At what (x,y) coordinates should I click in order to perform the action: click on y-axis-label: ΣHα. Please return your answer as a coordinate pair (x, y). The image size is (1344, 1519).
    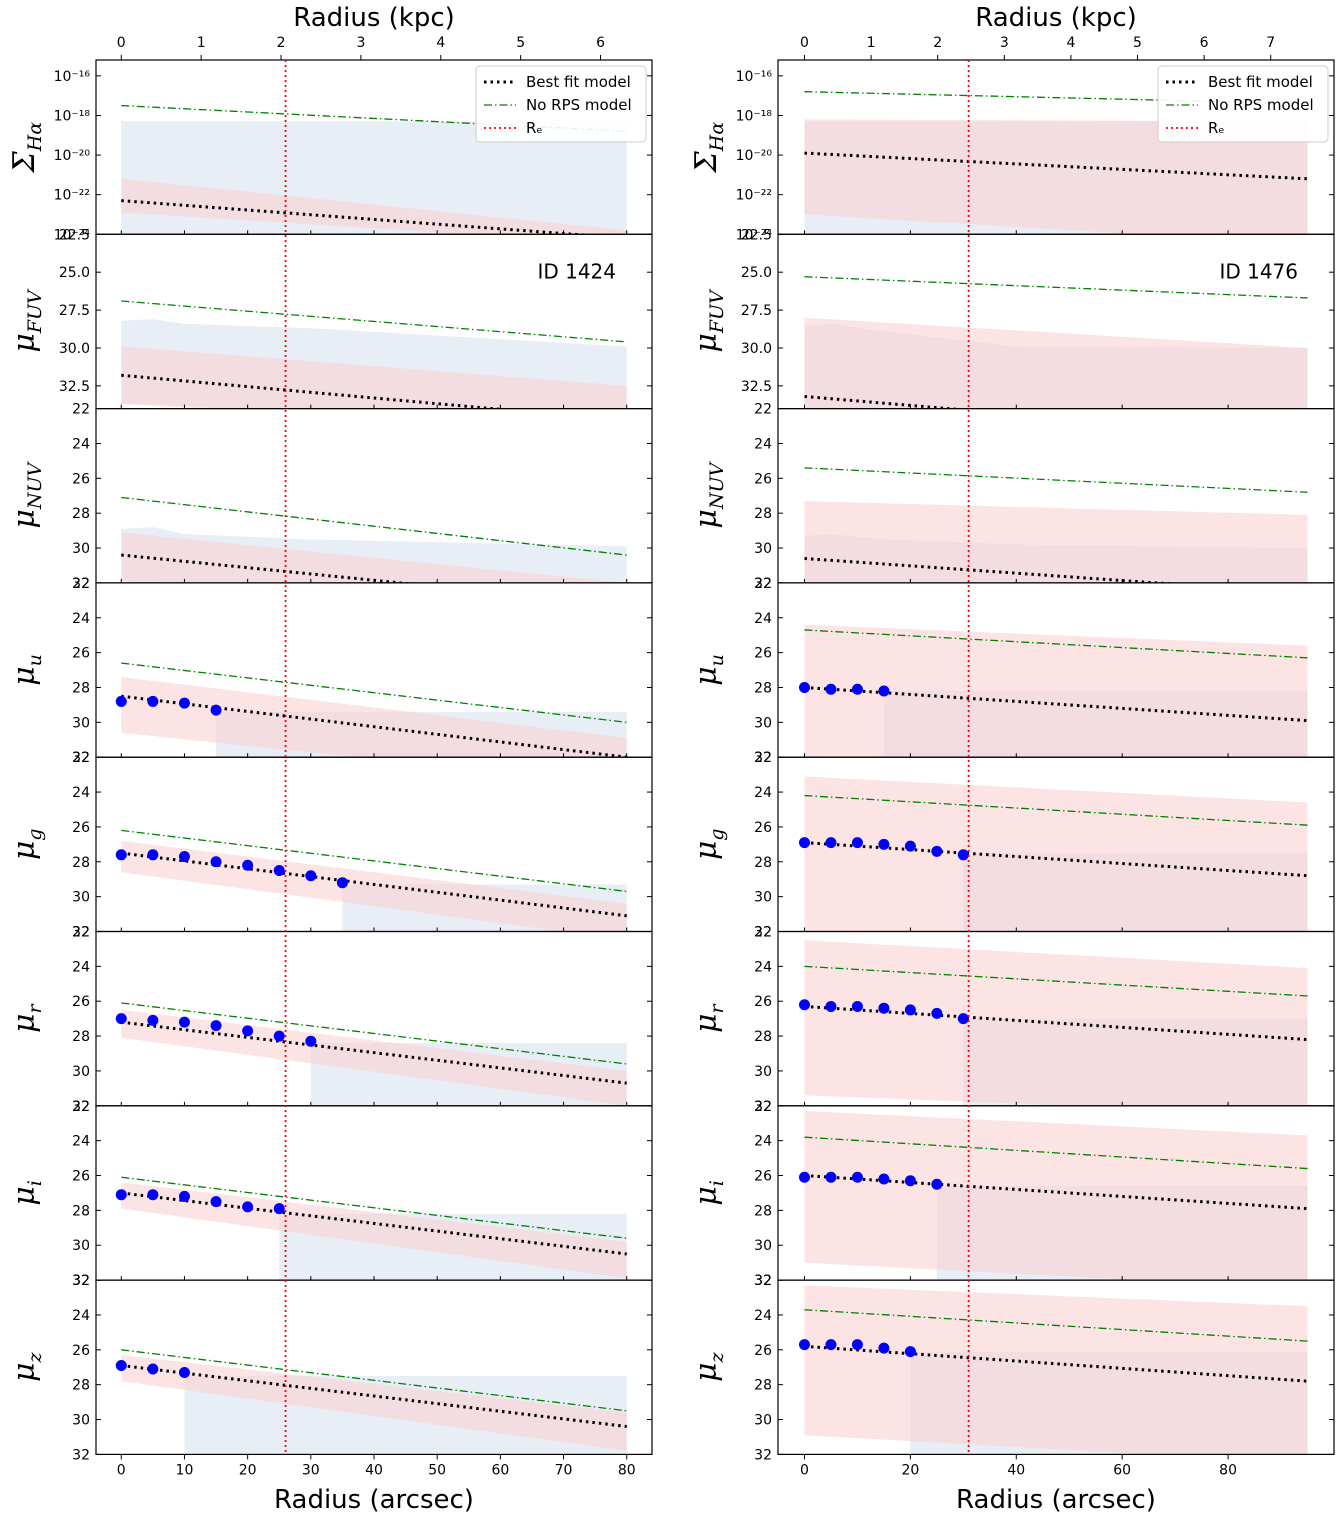
    Looking at the image, I should click on (26, 148).